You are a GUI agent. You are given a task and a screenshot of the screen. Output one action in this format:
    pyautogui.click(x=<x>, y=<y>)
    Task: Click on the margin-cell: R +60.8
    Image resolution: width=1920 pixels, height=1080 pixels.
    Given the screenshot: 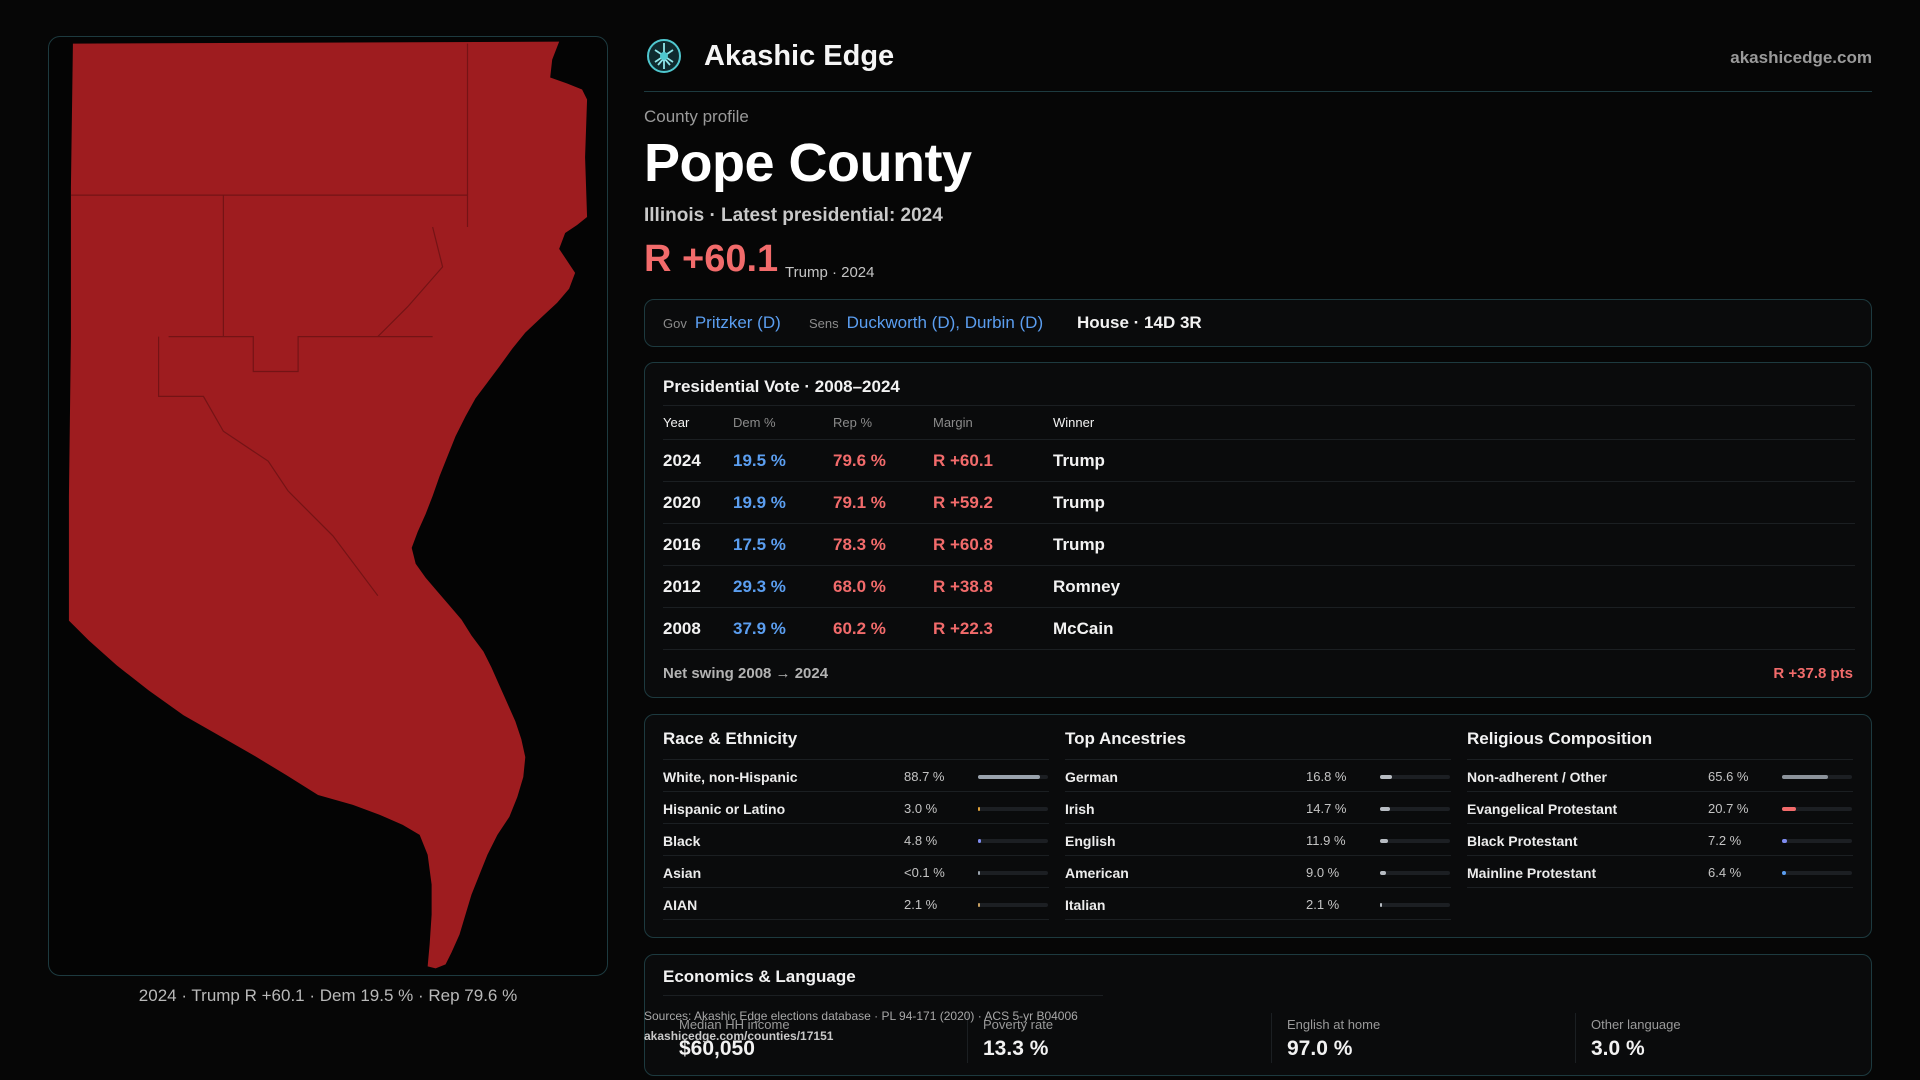 What is the action you would take?
    pyautogui.click(x=993, y=544)
    